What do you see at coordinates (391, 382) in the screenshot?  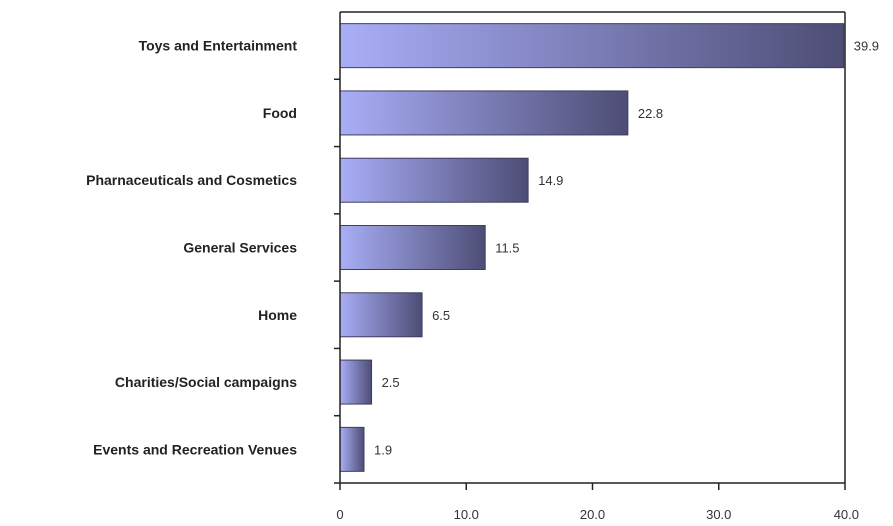 I see `value-label-5: 2.5` at bounding box center [391, 382].